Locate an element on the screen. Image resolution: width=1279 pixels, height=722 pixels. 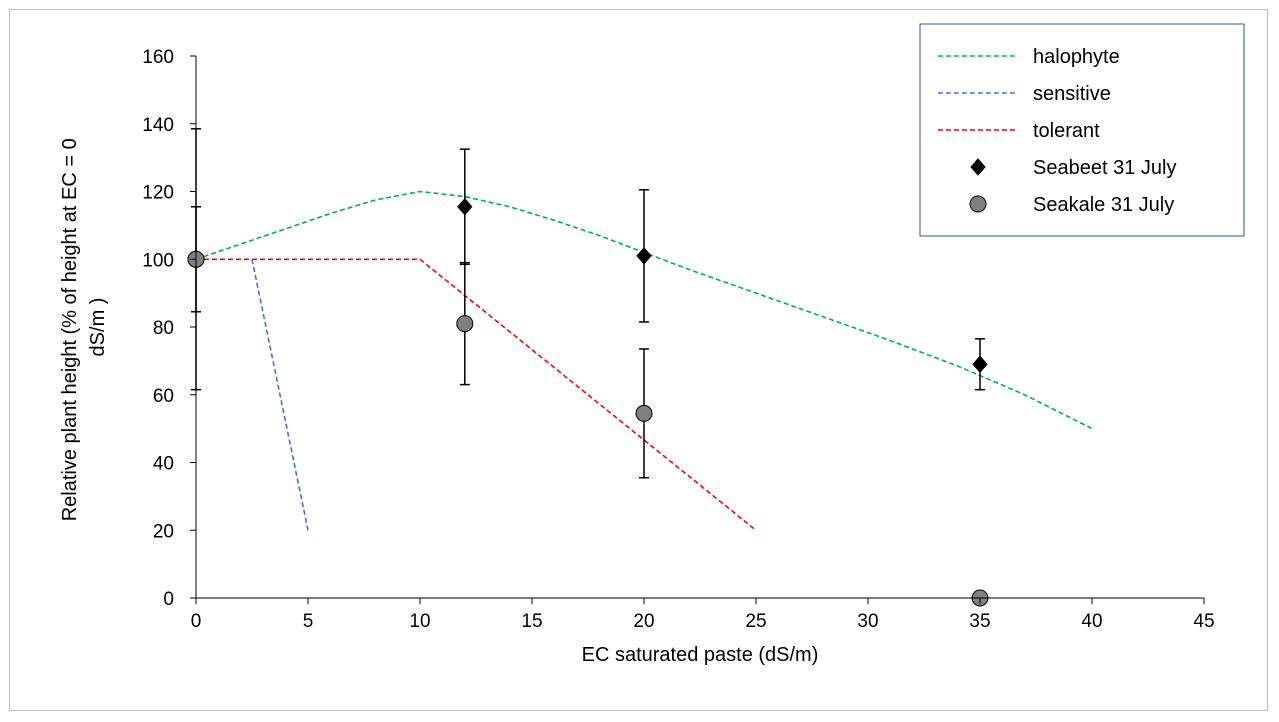
legend-swatch-Seabeet-31-July is located at coordinates (978, 167).